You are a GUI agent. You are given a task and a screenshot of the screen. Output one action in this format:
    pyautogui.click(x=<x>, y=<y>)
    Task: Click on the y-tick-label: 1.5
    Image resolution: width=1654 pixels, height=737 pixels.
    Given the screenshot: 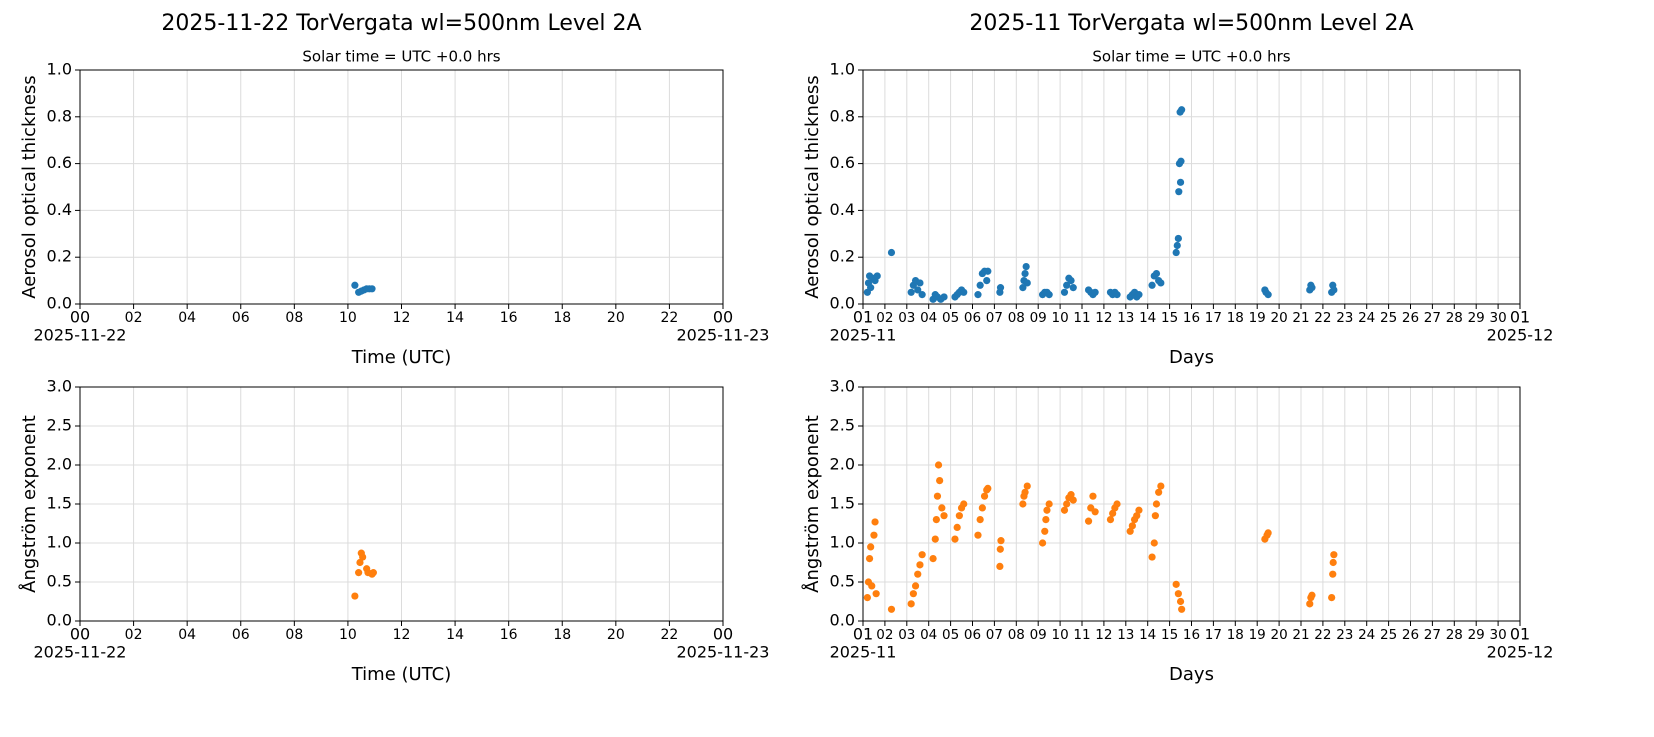 What is the action you would take?
    pyautogui.click(x=59, y=503)
    